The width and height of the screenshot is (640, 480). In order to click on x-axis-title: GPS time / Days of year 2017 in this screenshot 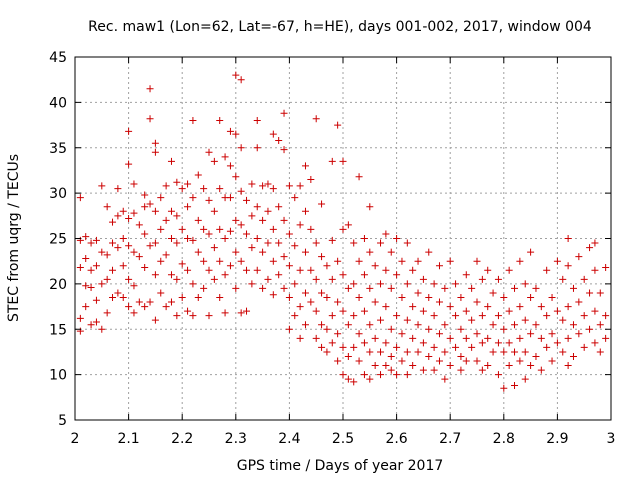, I will do `click(340, 466)`.